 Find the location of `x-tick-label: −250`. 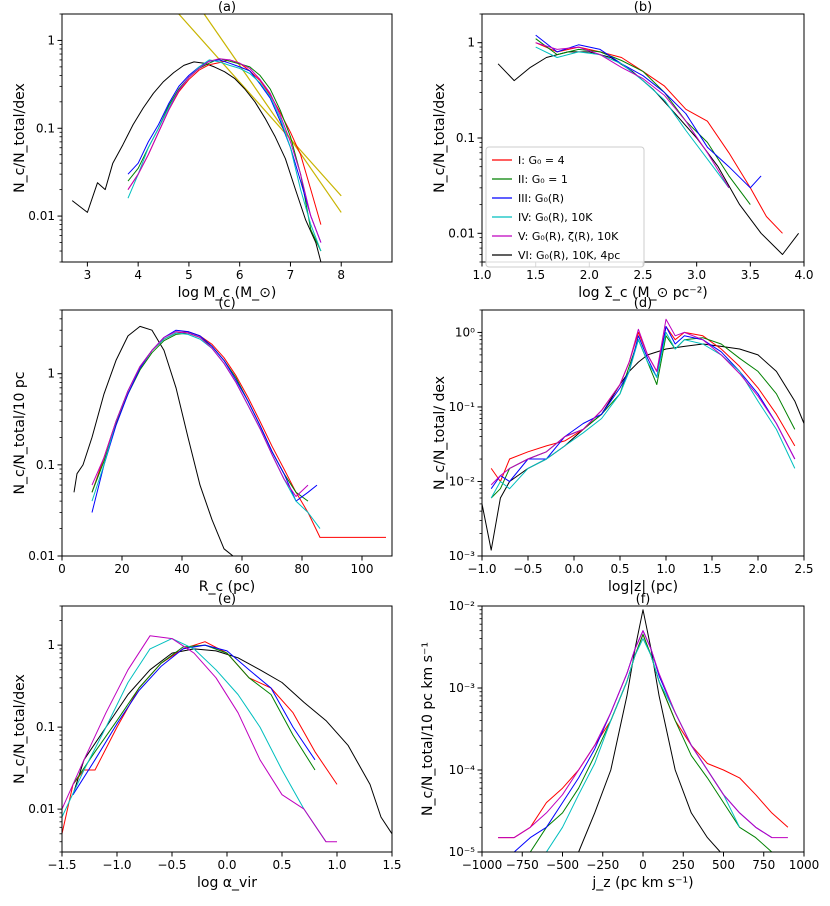

x-tick-label: −250 is located at coordinates (602, 865).